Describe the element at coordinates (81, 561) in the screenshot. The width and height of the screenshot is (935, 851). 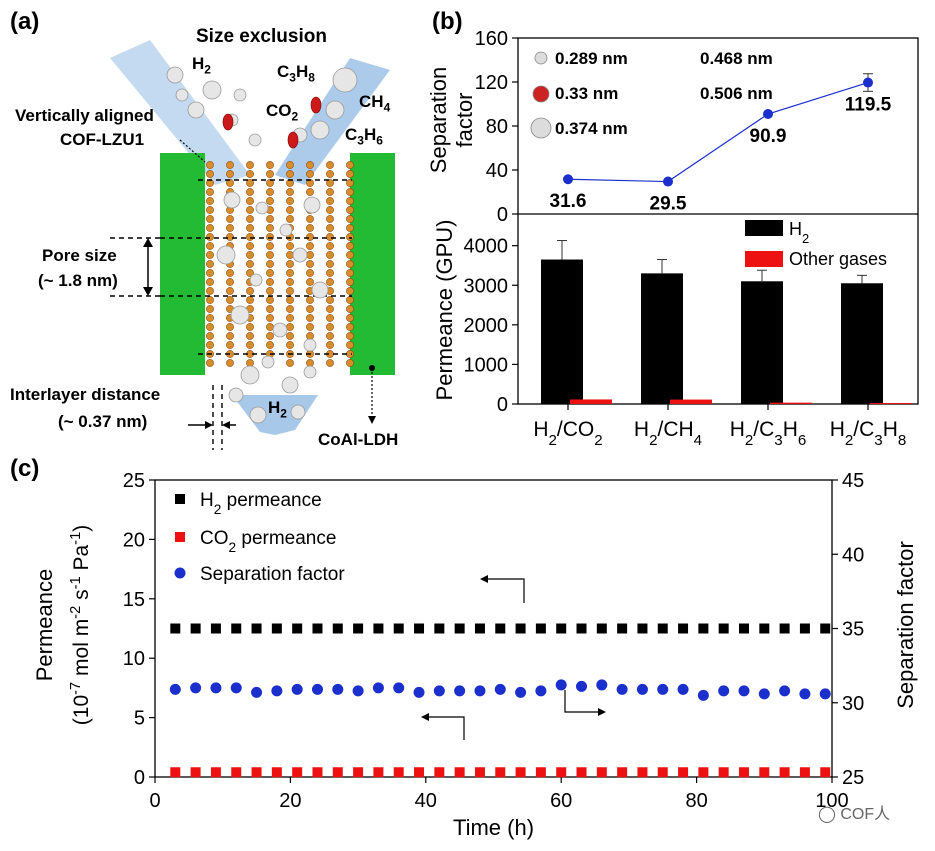
I see `yl-part: Pa` at that location.